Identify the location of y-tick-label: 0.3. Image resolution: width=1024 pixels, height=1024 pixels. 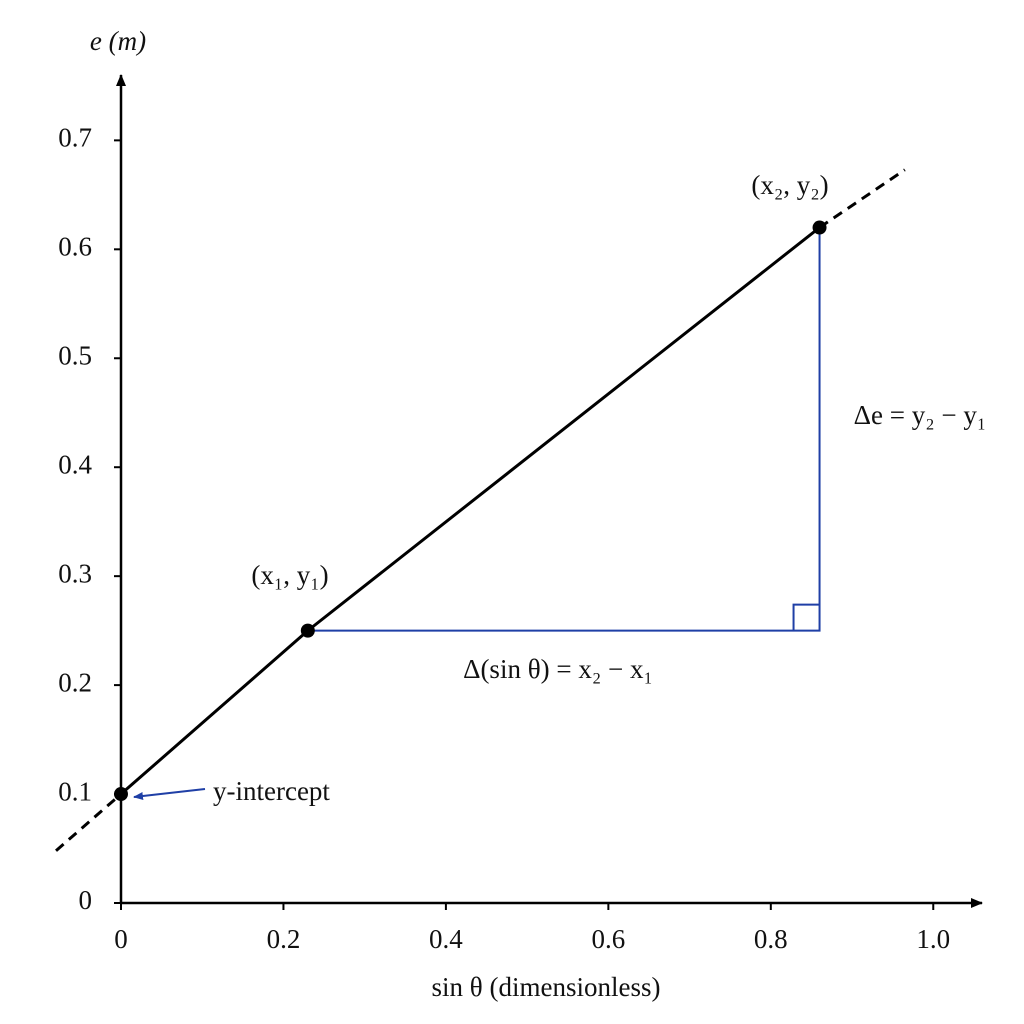
(75, 573).